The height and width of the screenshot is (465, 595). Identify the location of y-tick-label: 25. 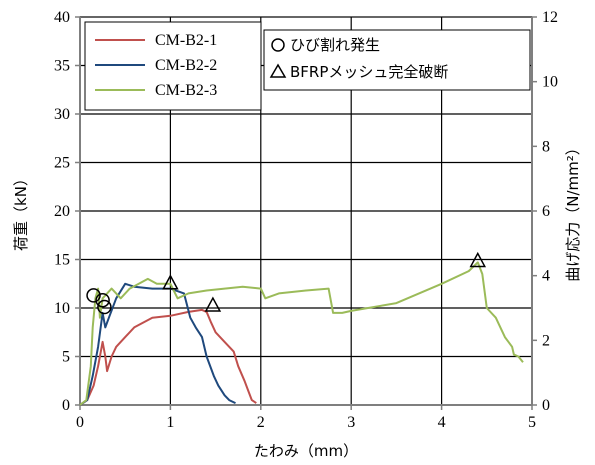
(62, 163).